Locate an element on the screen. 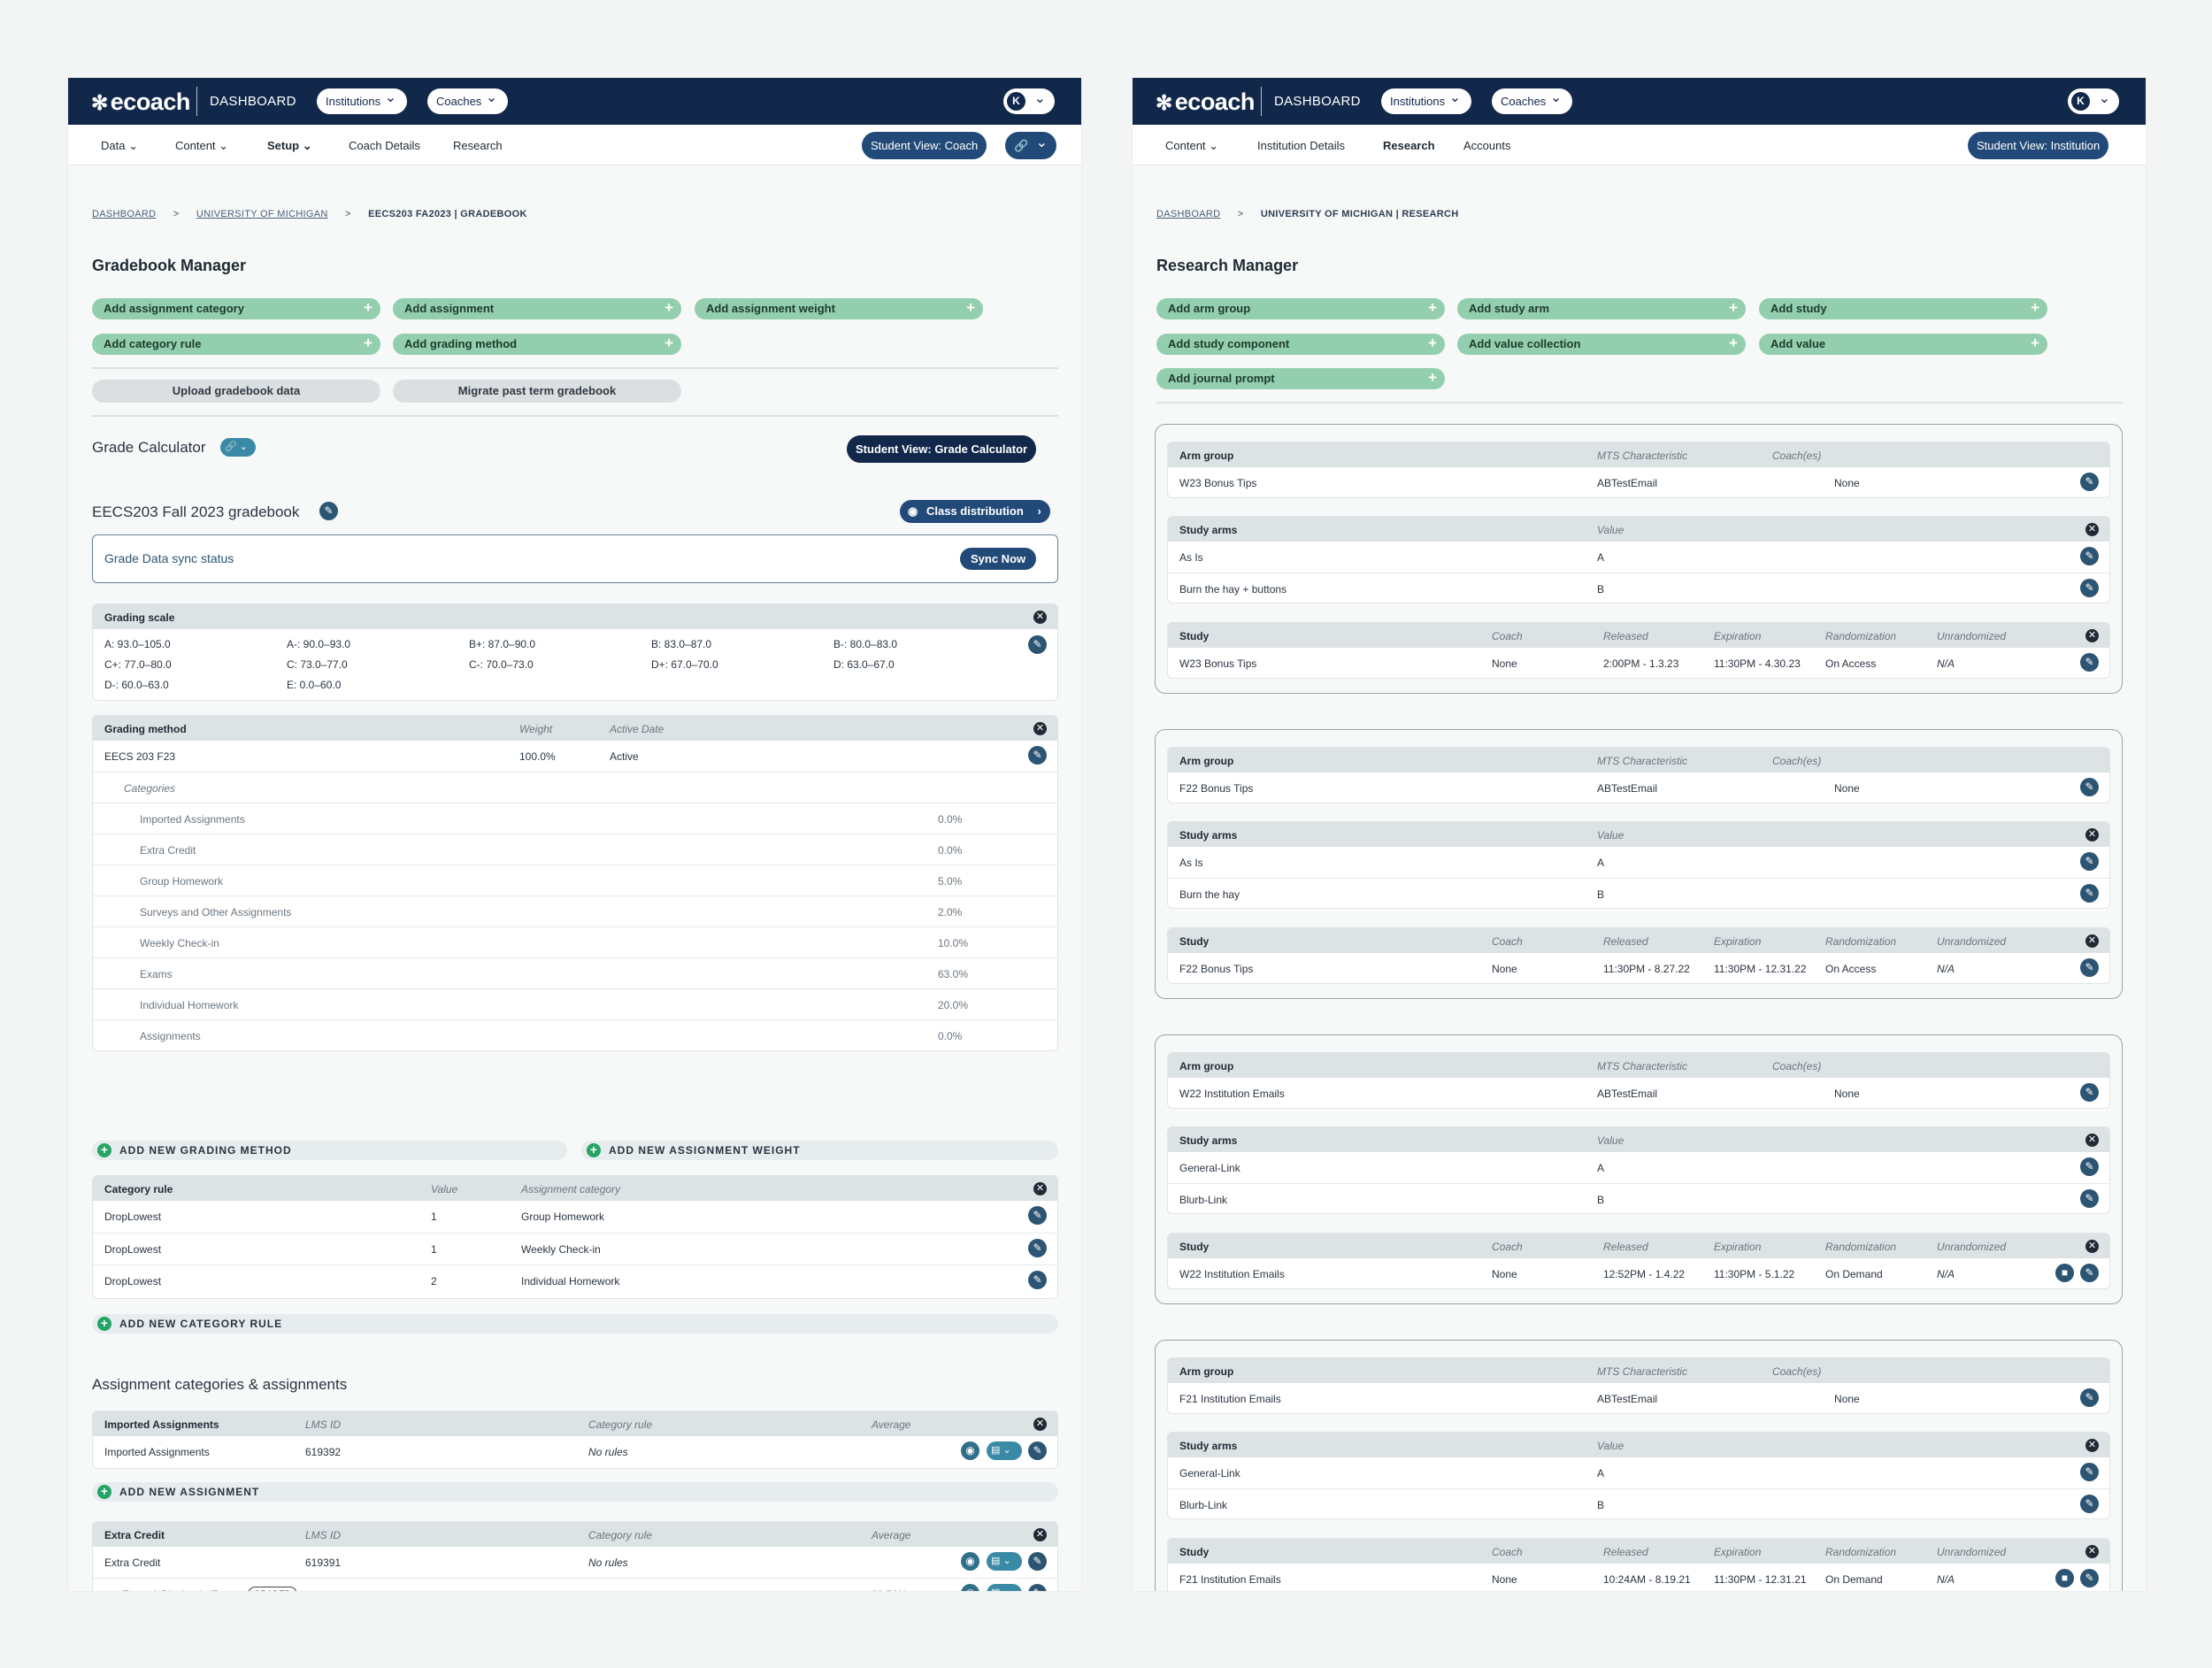 The width and height of the screenshot is (2212, 1668). sync-now-button: Sync Now is located at coordinates (998, 559).